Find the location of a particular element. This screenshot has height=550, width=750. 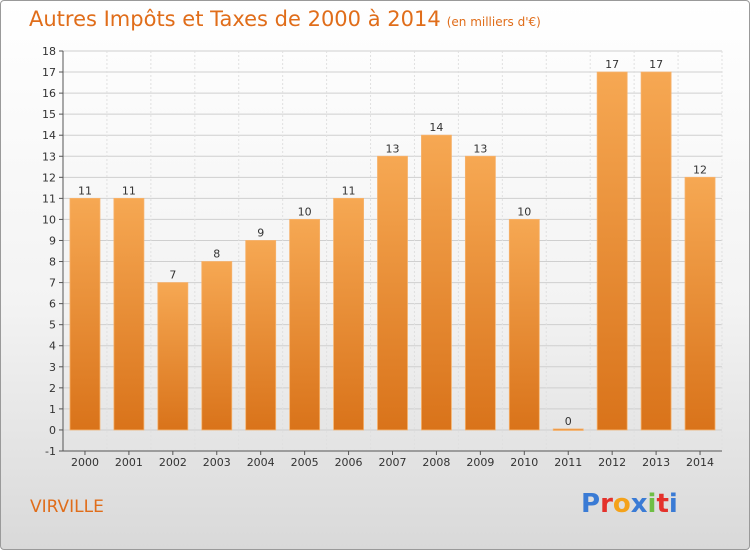

logo-letter: x is located at coordinates (639, 504).